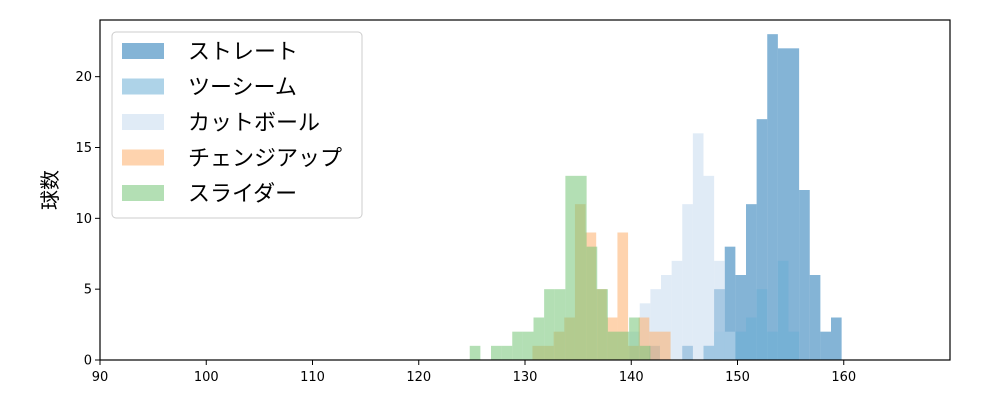  I want to click on y-tick-label: 0, so click(88, 361).